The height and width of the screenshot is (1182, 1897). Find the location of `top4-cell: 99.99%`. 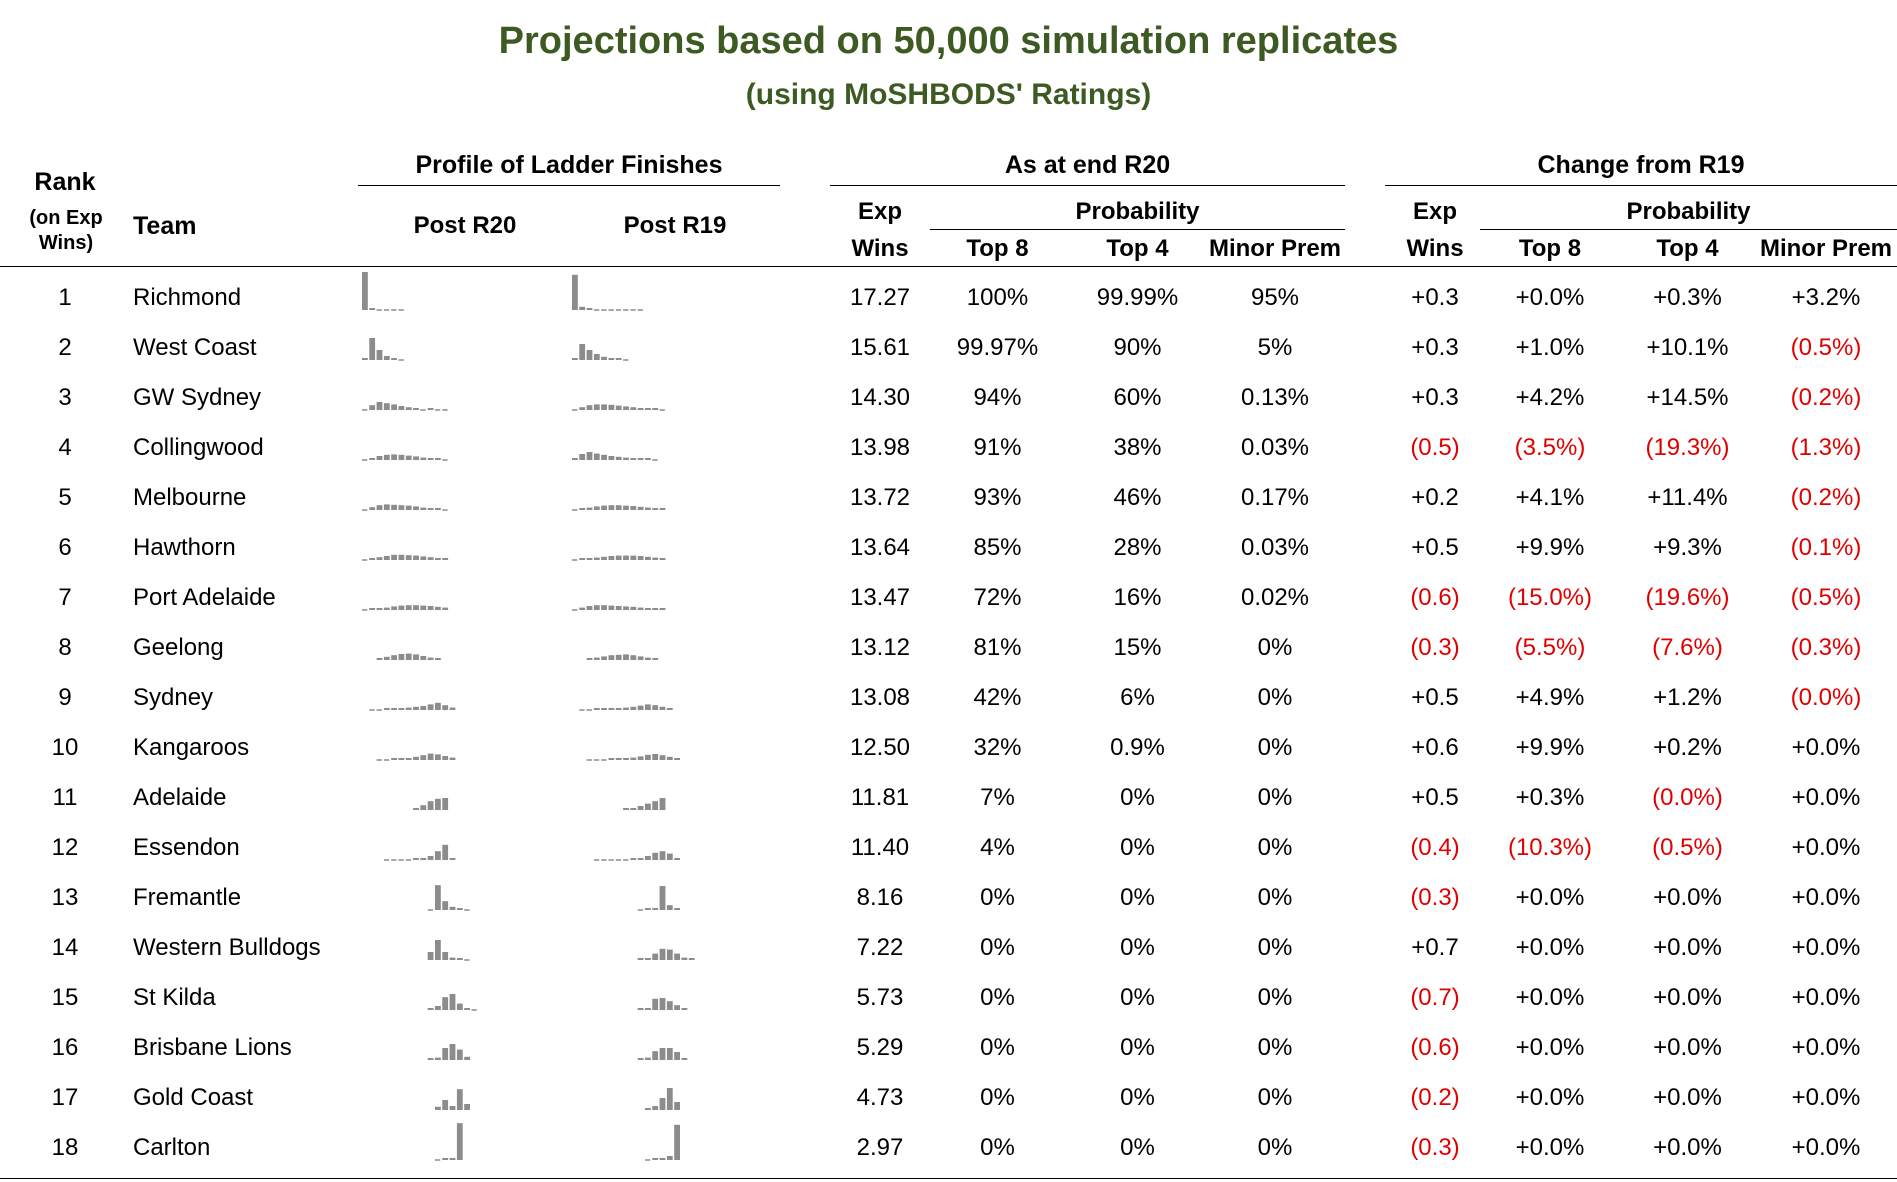

top4-cell: 99.99% is located at coordinates (1137, 297).